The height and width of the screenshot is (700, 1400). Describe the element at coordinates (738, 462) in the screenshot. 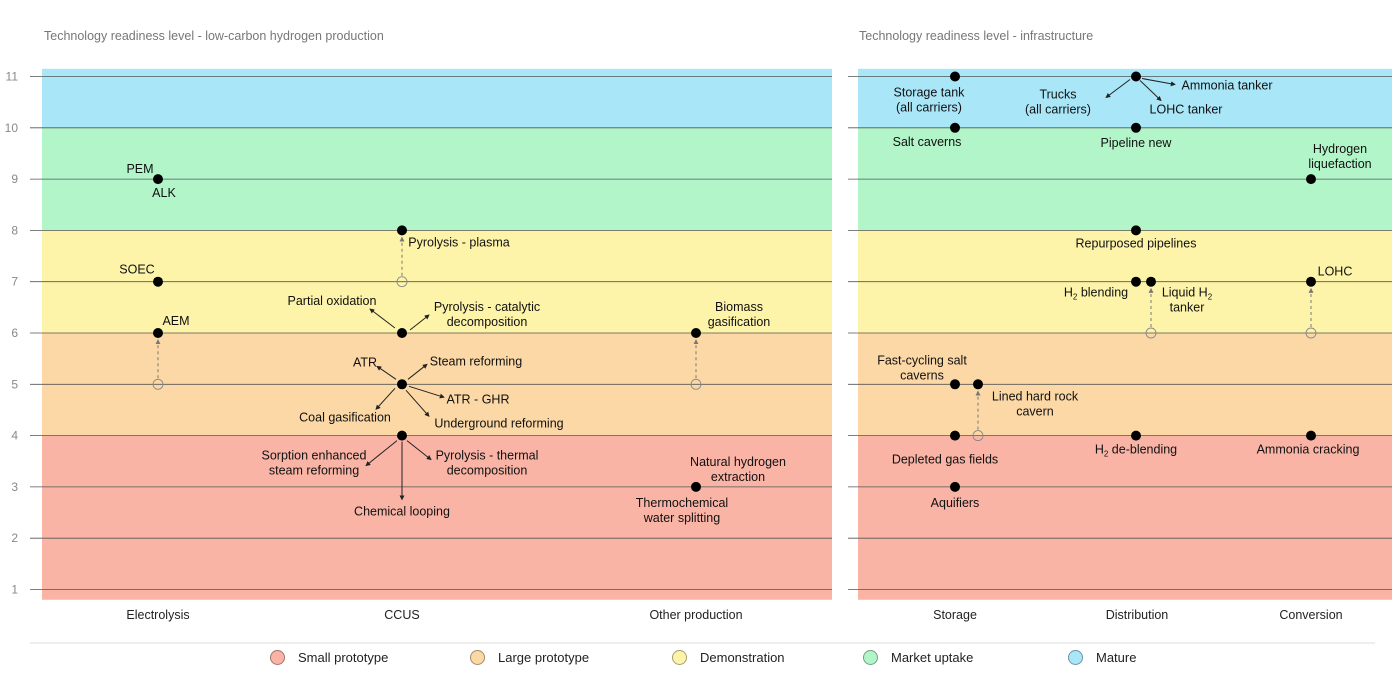

I see `point-label: Natural hydrogen` at that location.